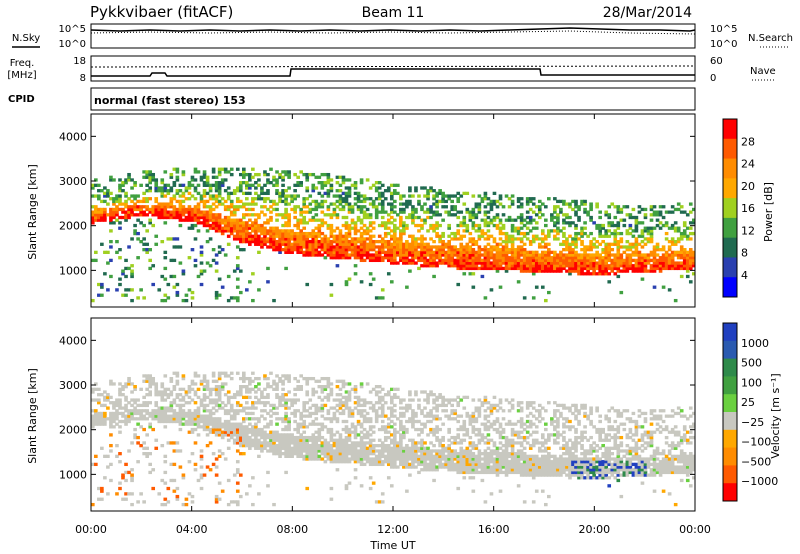  Describe the element at coordinates (83, 78) in the screenshot. I see `freq-tick-low: 8` at that location.